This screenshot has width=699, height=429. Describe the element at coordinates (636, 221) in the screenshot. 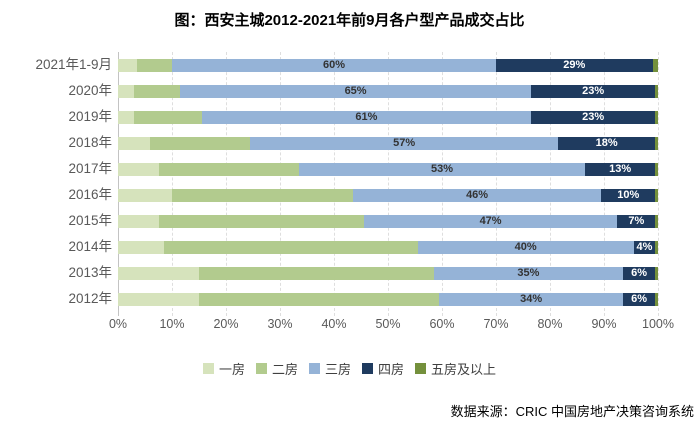

I see `bar-segment-labeled: 7%` at that location.